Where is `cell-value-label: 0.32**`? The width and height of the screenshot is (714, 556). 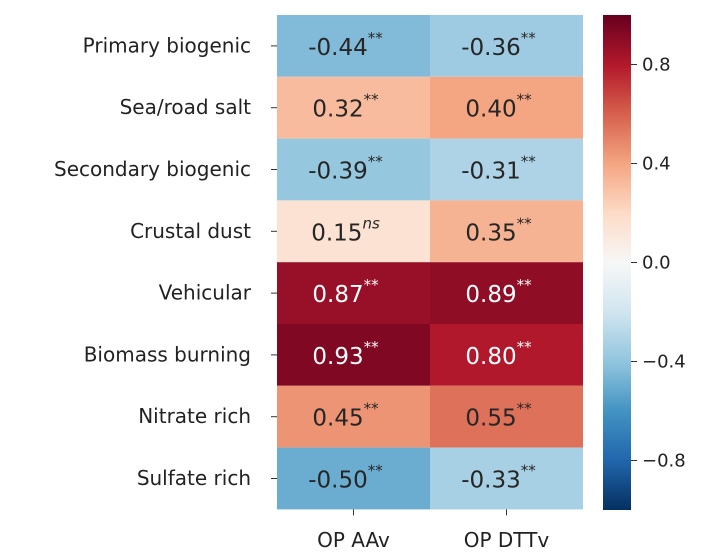 cell-value-label: 0.32** is located at coordinates (345, 106).